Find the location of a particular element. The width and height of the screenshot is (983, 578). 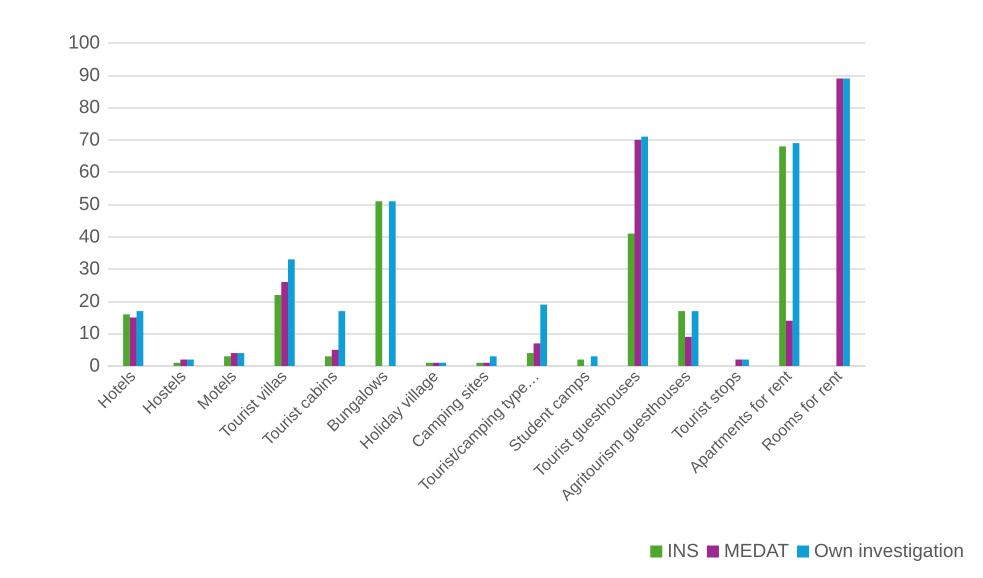

y-tick-label: 80 is located at coordinates (89, 107).